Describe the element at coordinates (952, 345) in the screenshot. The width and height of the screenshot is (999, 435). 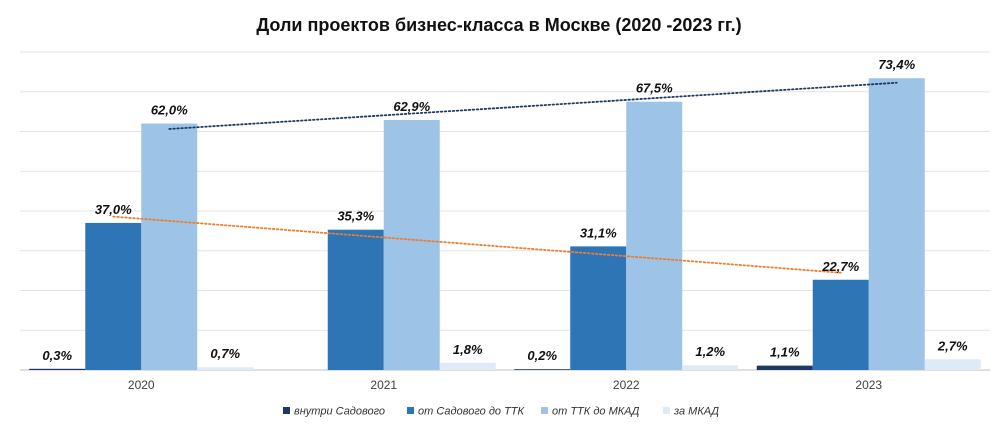
I see `data-label: 2,7%` at that location.